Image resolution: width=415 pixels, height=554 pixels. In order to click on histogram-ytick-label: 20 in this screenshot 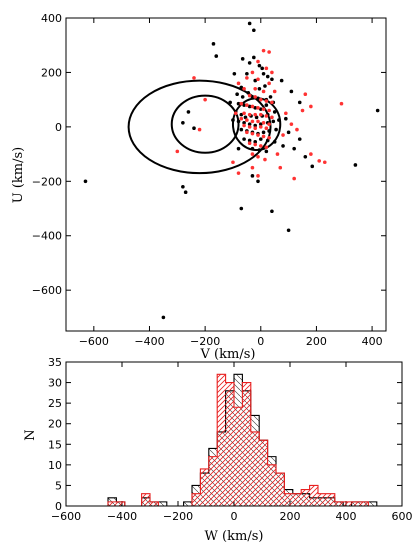, I will do `click(55, 424)`.